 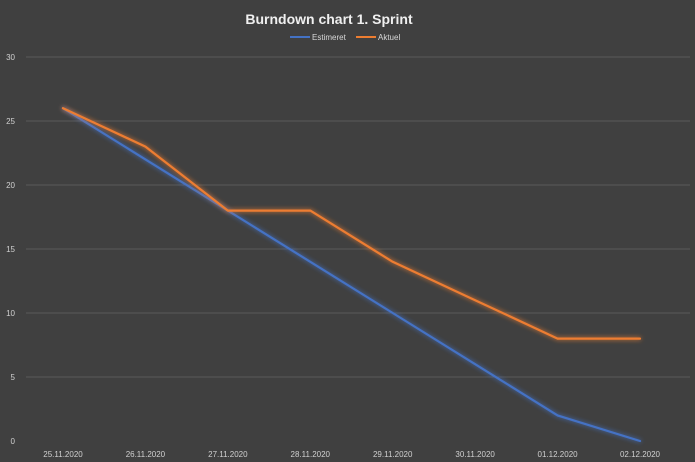 I want to click on x-tick-label: 26.11.2020, so click(x=146, y=454).